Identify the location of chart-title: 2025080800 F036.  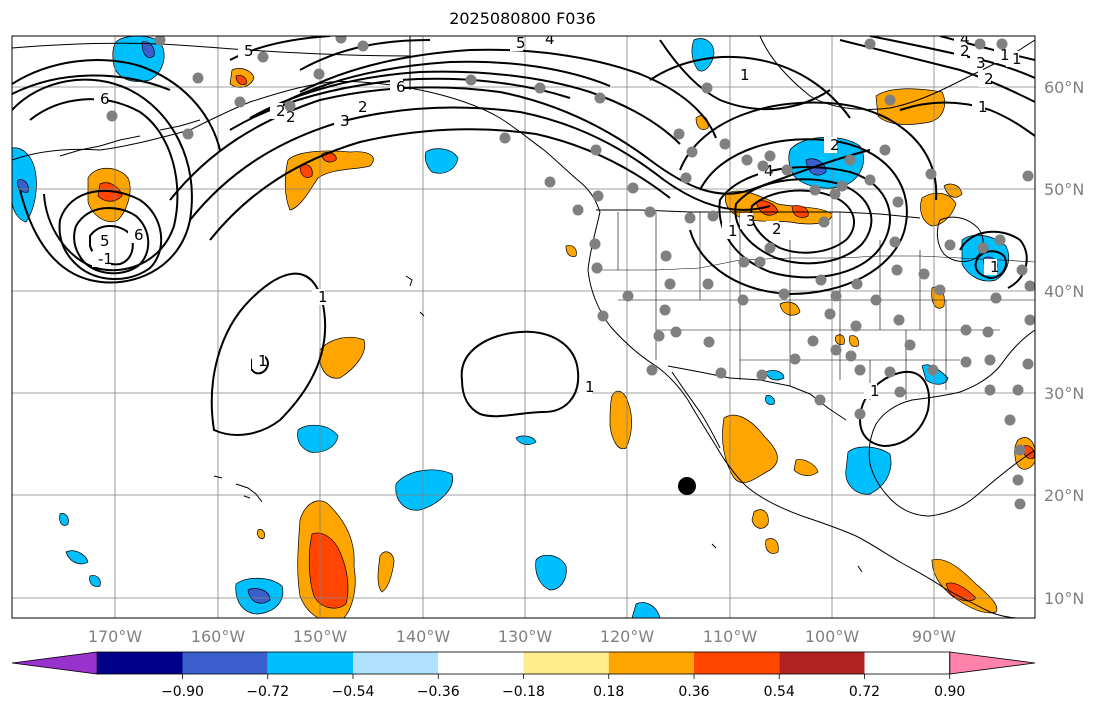
(522, 18).